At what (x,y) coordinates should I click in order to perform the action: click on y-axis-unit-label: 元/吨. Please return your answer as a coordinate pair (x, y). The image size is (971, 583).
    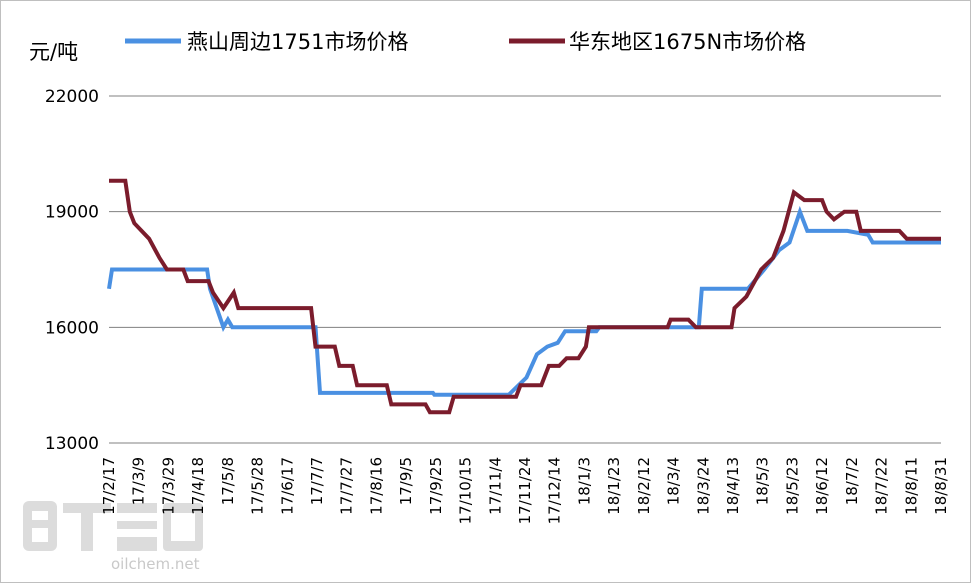
    Looking at the image, I should click on (53, 52).